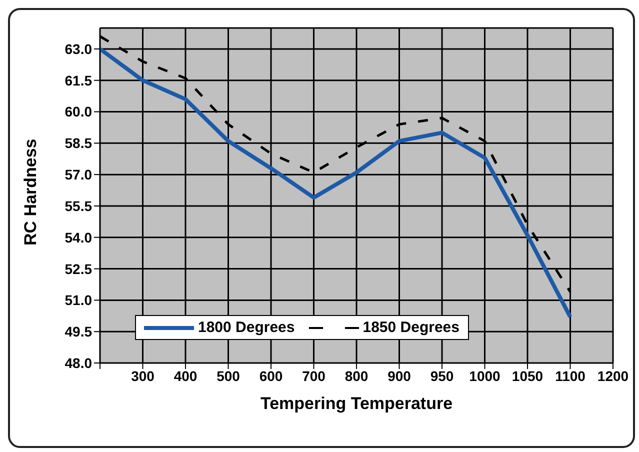 Image resolution: width=639 pixels, height=452 pixels. I want to click on x-tick-label: 300, so click(143, 376).